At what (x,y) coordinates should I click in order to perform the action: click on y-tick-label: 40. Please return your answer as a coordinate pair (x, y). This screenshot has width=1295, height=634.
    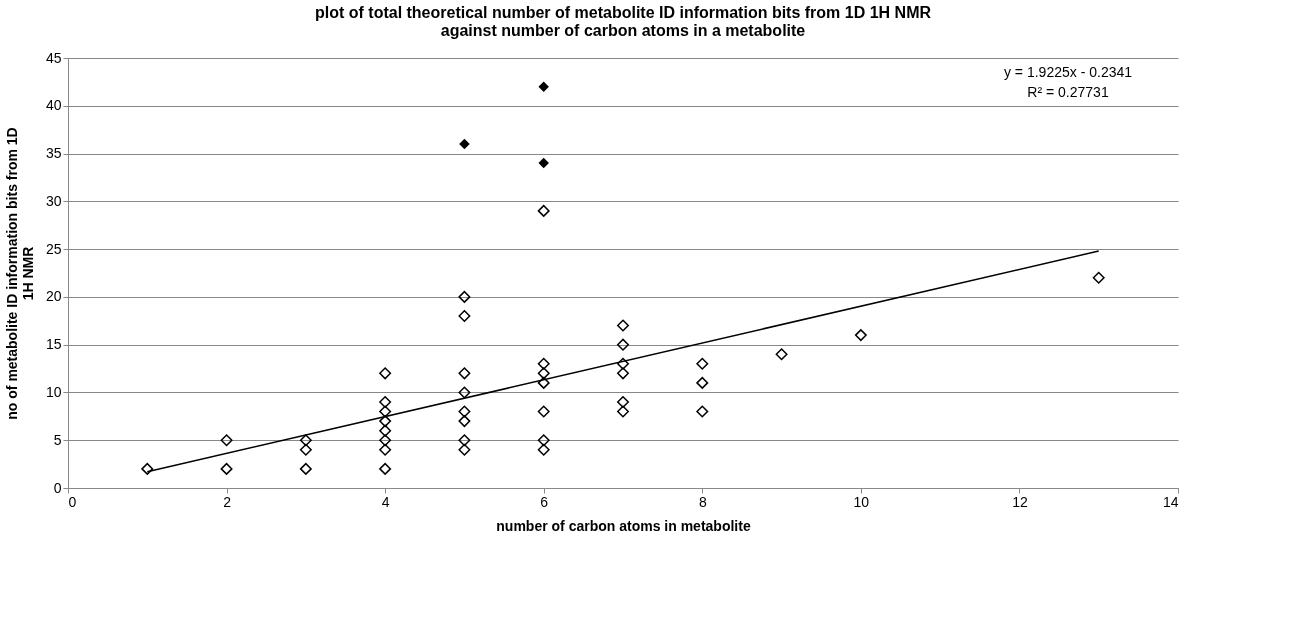
    Looking at the image, I should click on (53, 105).